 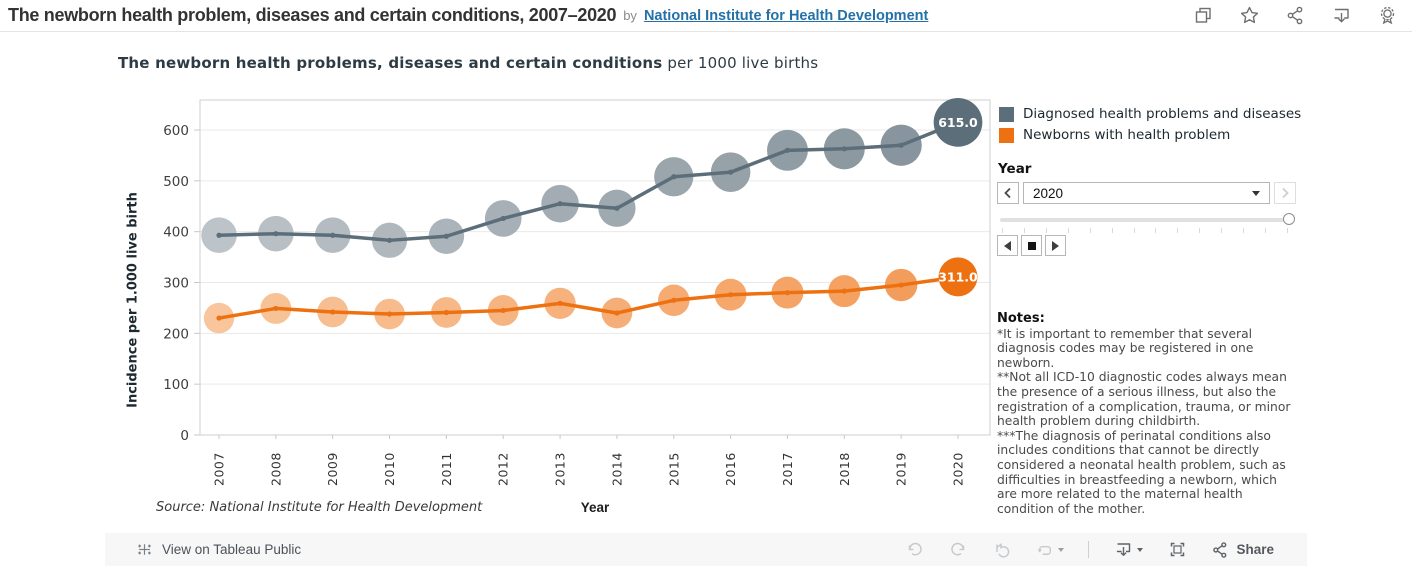 What do you see at coordinates (1048, 193) in the screenshot?
I see `year-dropdown-value: 2020` at bounding box center [1048, 193].